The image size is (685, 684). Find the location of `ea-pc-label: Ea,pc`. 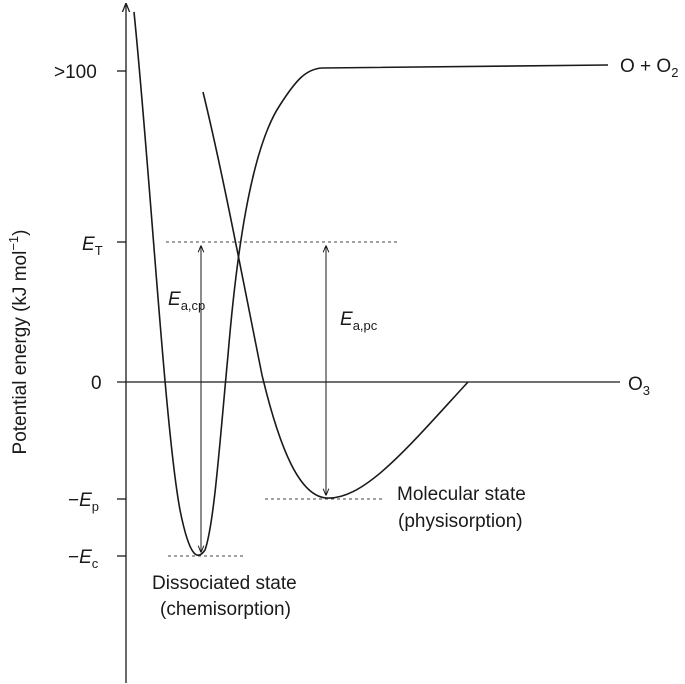

ea-pc-label: Ea,pc is located at coordinates (359, 321).